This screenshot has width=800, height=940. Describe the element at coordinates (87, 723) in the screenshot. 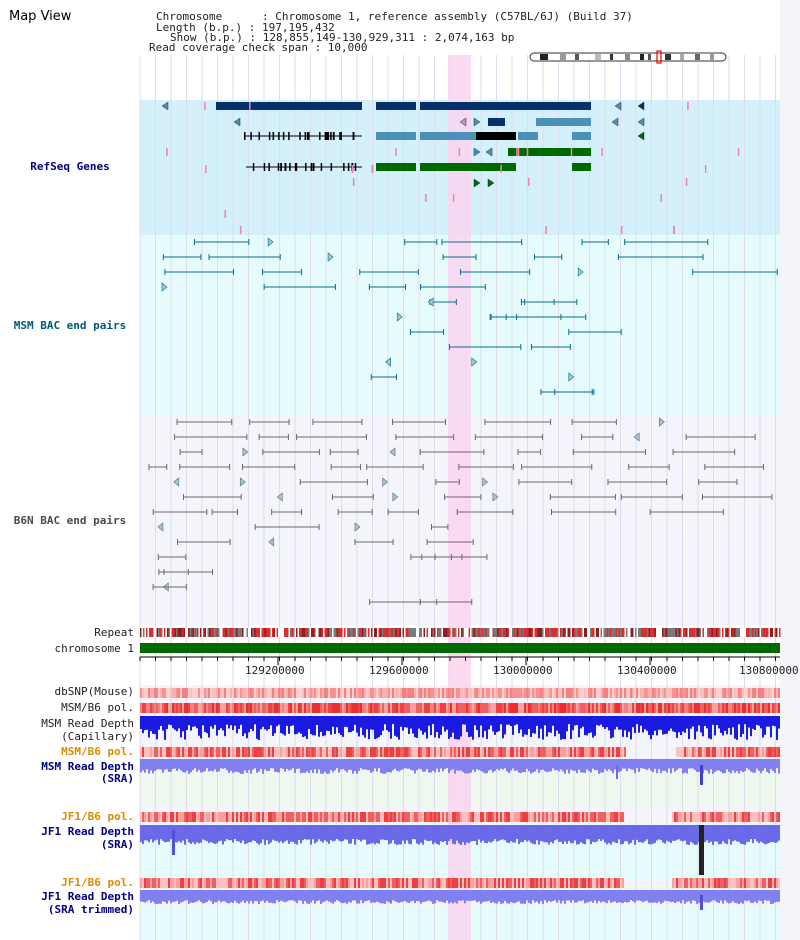

I see `track-label-msm-read-depth-capillary: MSM Read Depth` at that location.